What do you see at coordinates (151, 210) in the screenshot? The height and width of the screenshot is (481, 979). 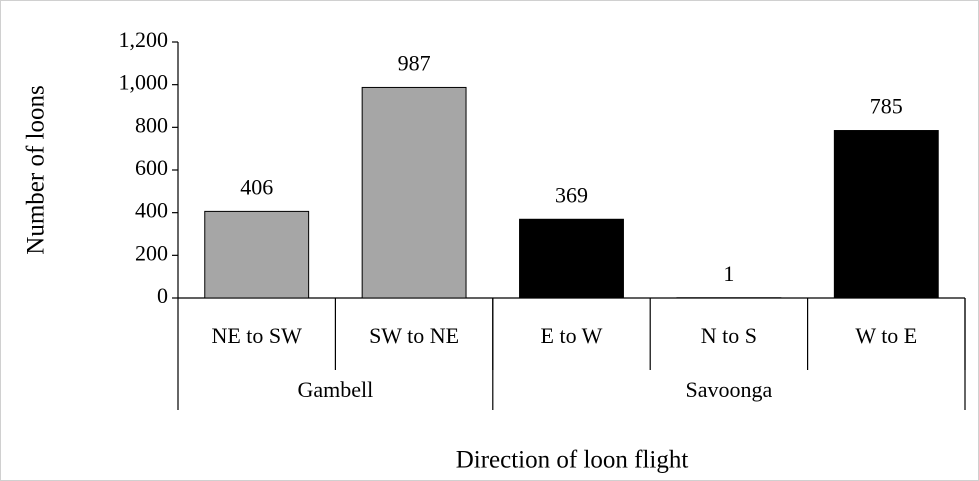 I see `y-tick-label: 400` at bounding box center [151, 210].